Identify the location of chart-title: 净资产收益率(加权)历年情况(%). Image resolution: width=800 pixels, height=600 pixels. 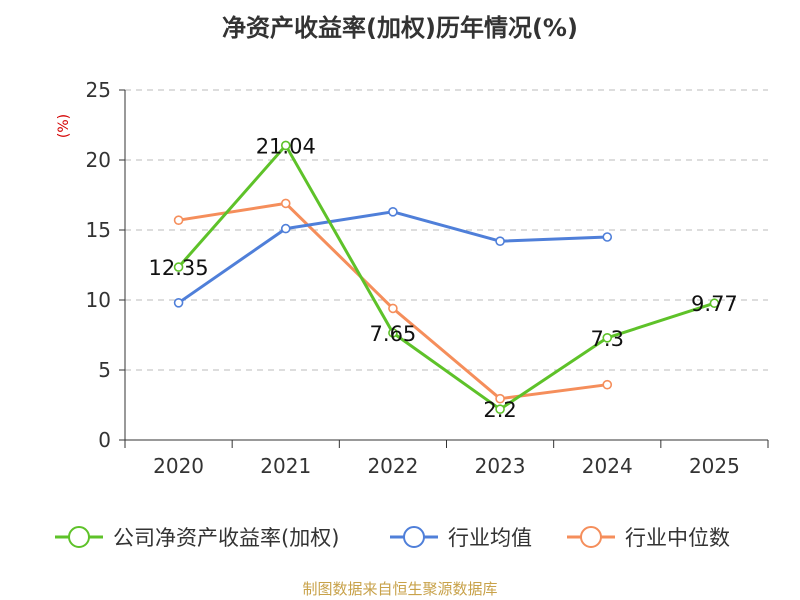
(400, 28).